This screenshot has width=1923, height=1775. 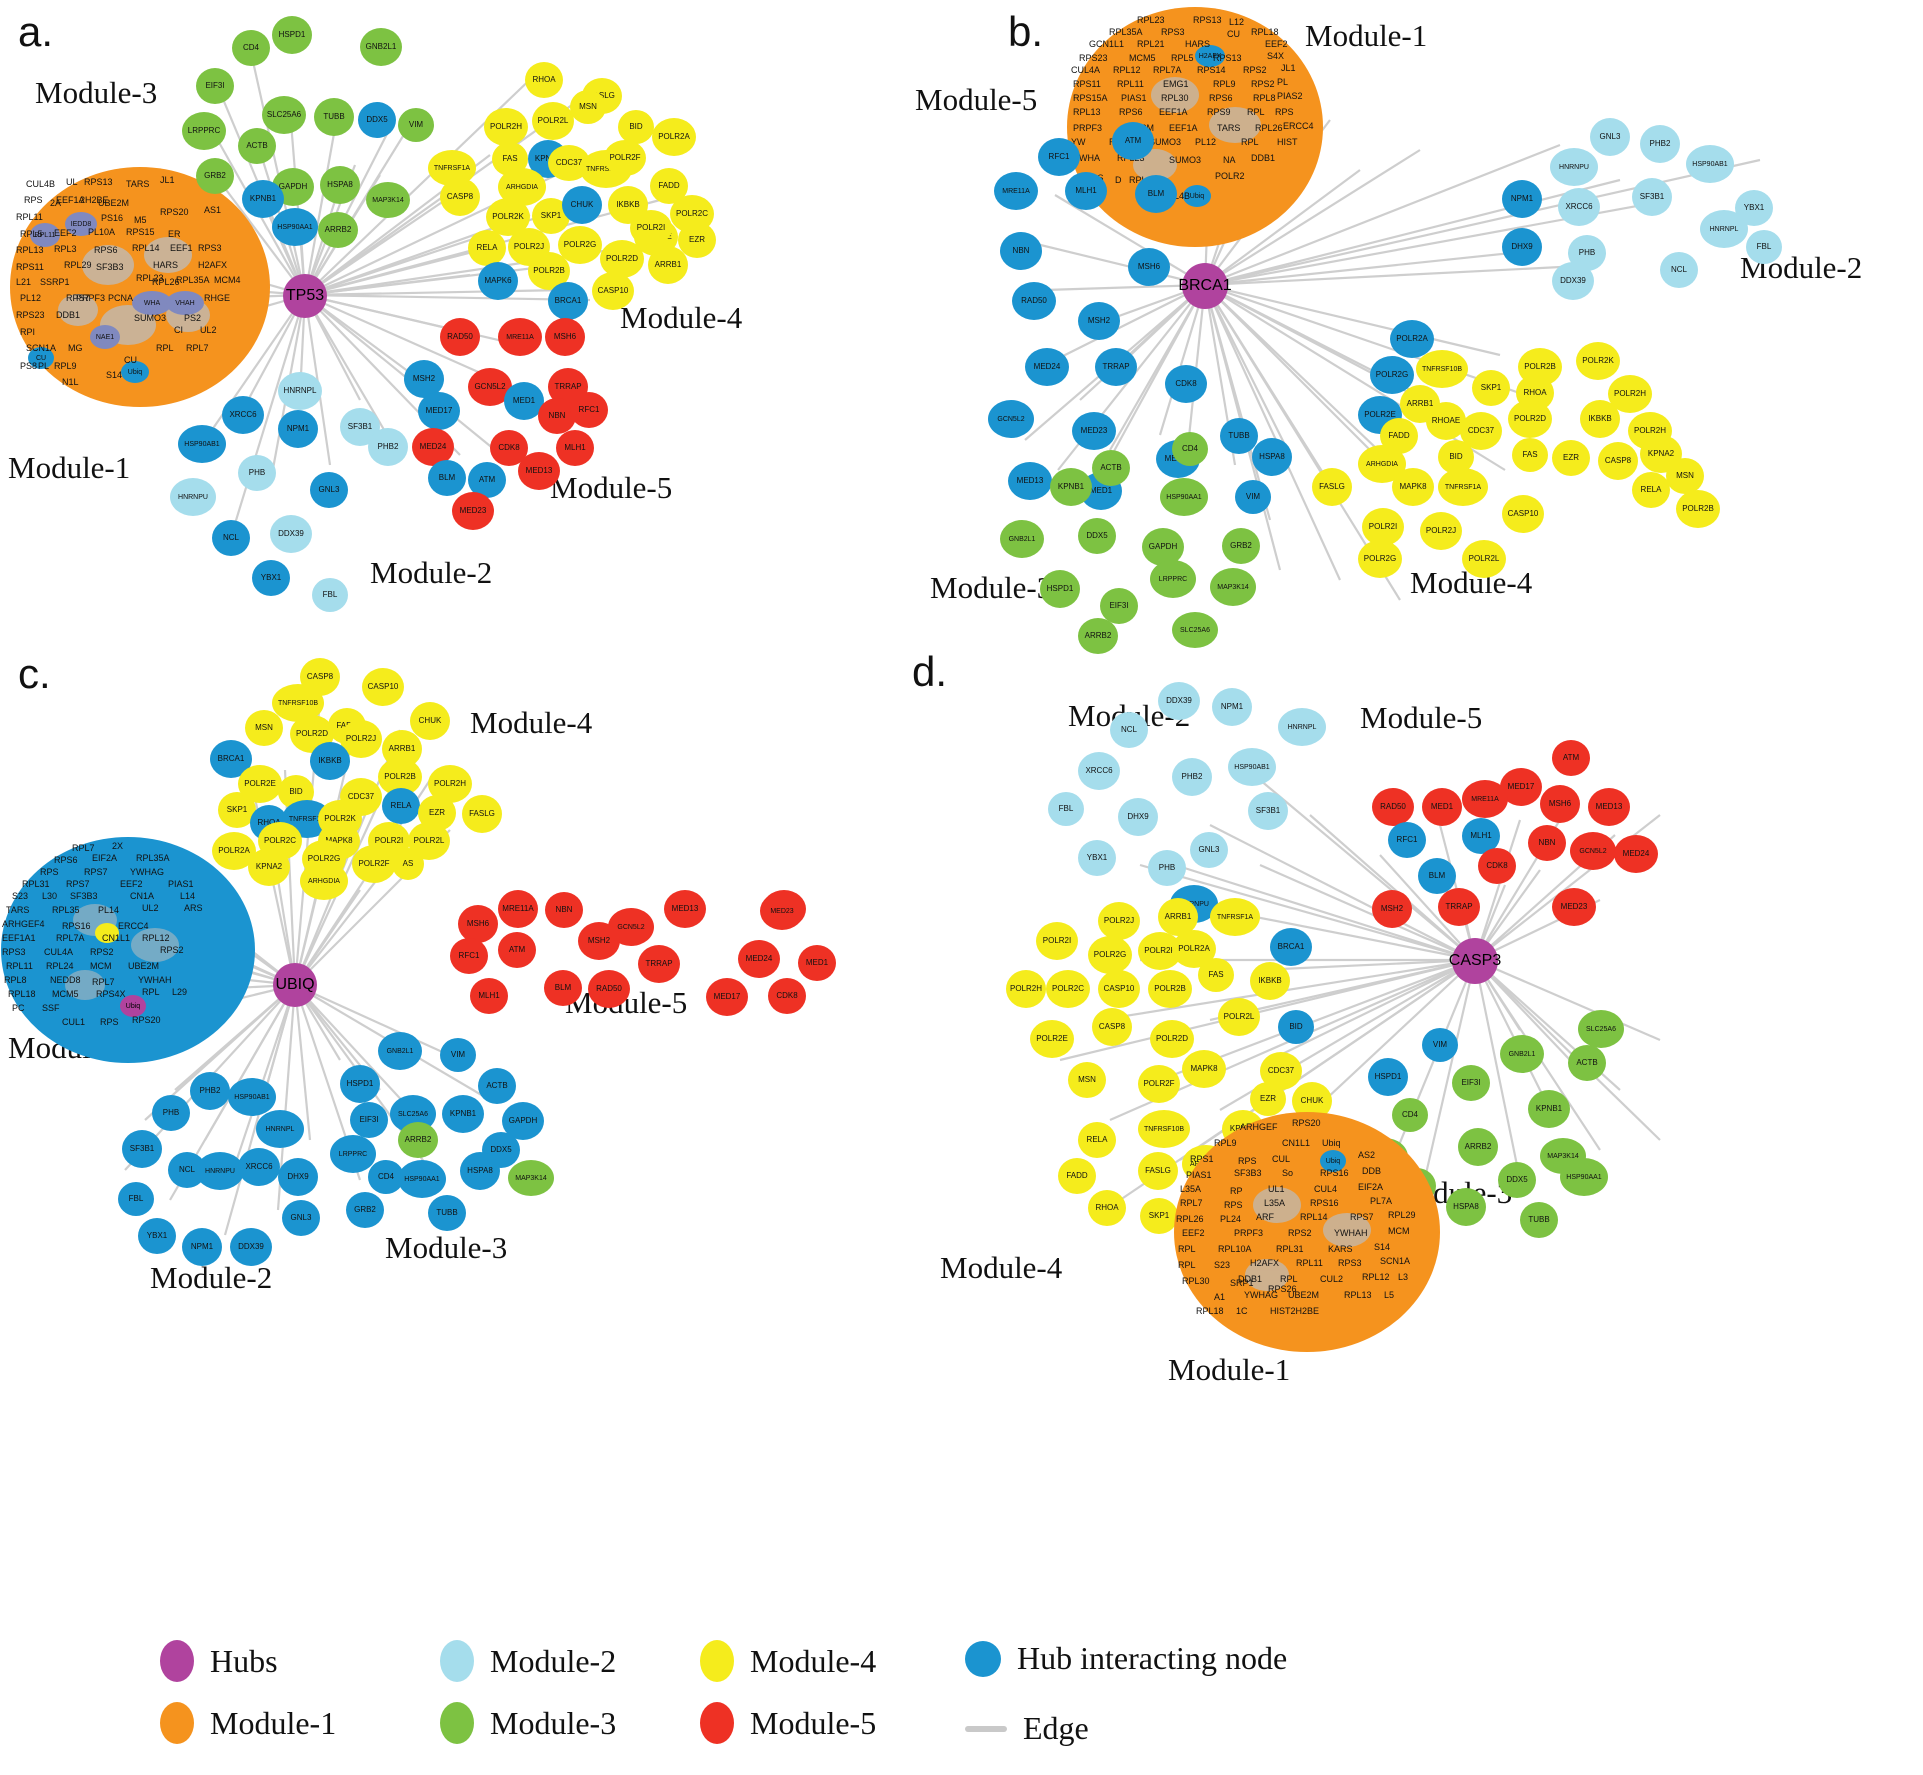 I want to click on node-module-5: GCN5L2, so click(x=1593, y=851).